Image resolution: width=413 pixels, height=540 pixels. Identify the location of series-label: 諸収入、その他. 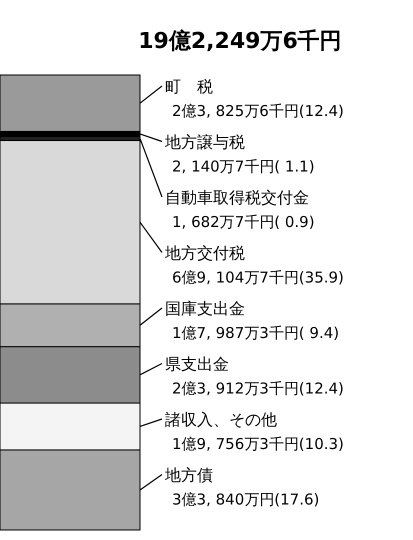
(221, 419).